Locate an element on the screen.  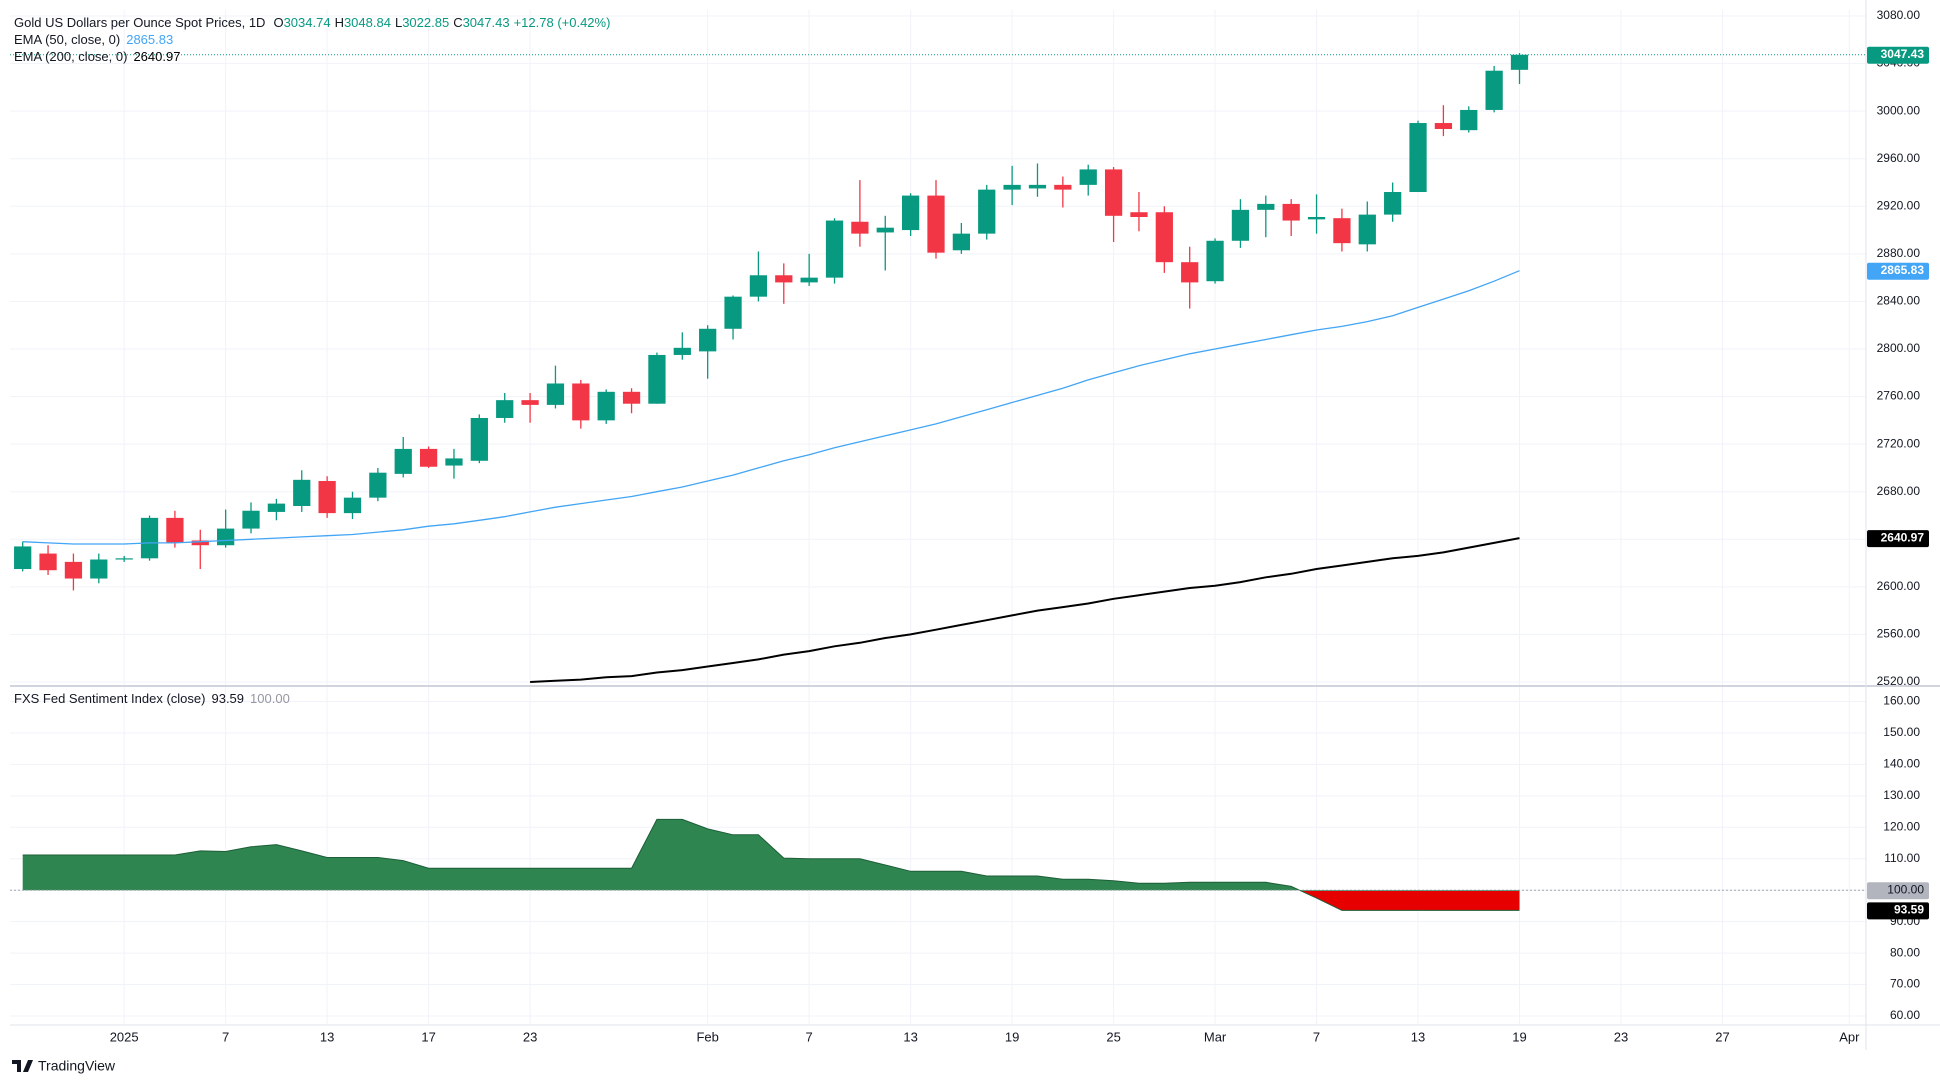
x-tick-label: 27 is located at coordinates (1722, 1036).